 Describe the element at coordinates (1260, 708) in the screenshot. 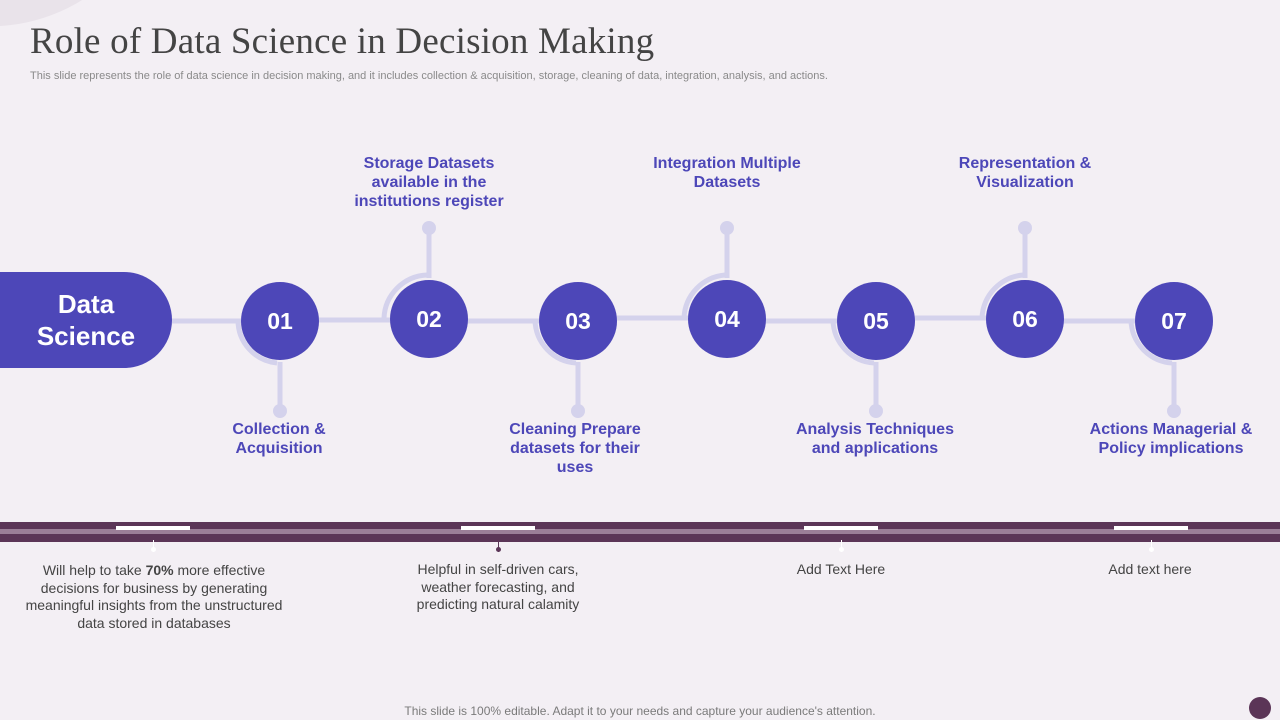

I see `corner-dot` at that location.